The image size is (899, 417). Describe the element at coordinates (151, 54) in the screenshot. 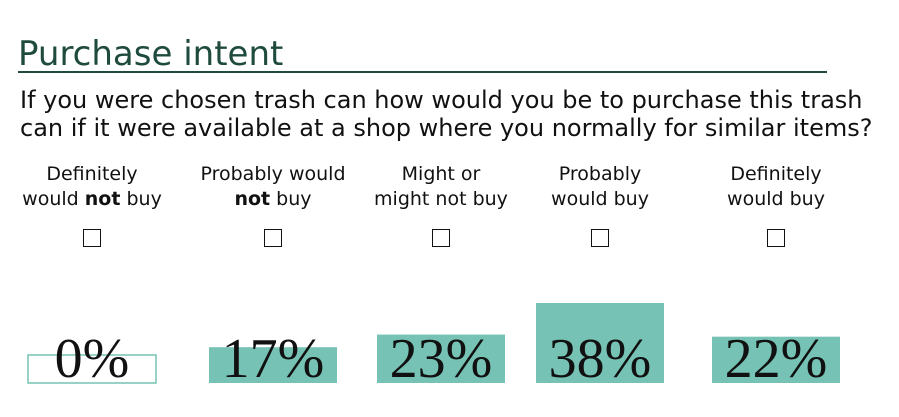

I see `page-title: Purchase intent` at that location.